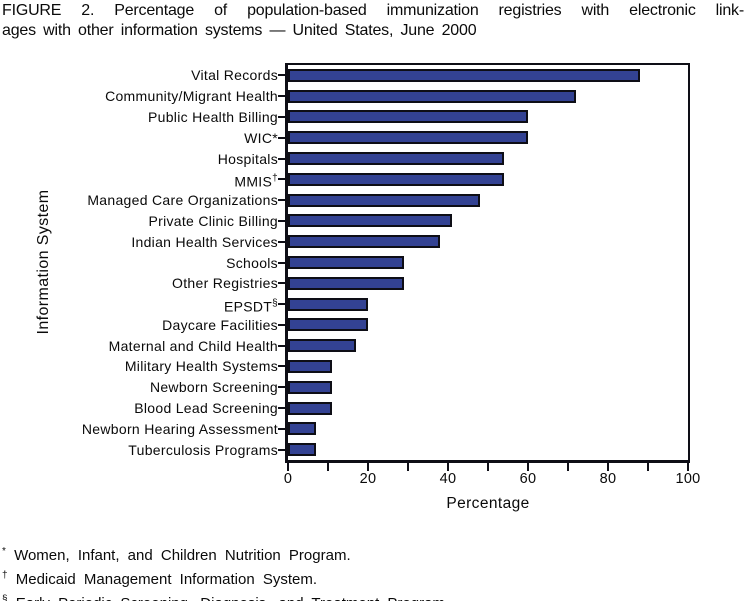 This screenshot has height=601, width=746. What do you see at coordinates (275, 179) in the screenshot?
I see `category-label-superscript: †` at bounding box center [275, 179].